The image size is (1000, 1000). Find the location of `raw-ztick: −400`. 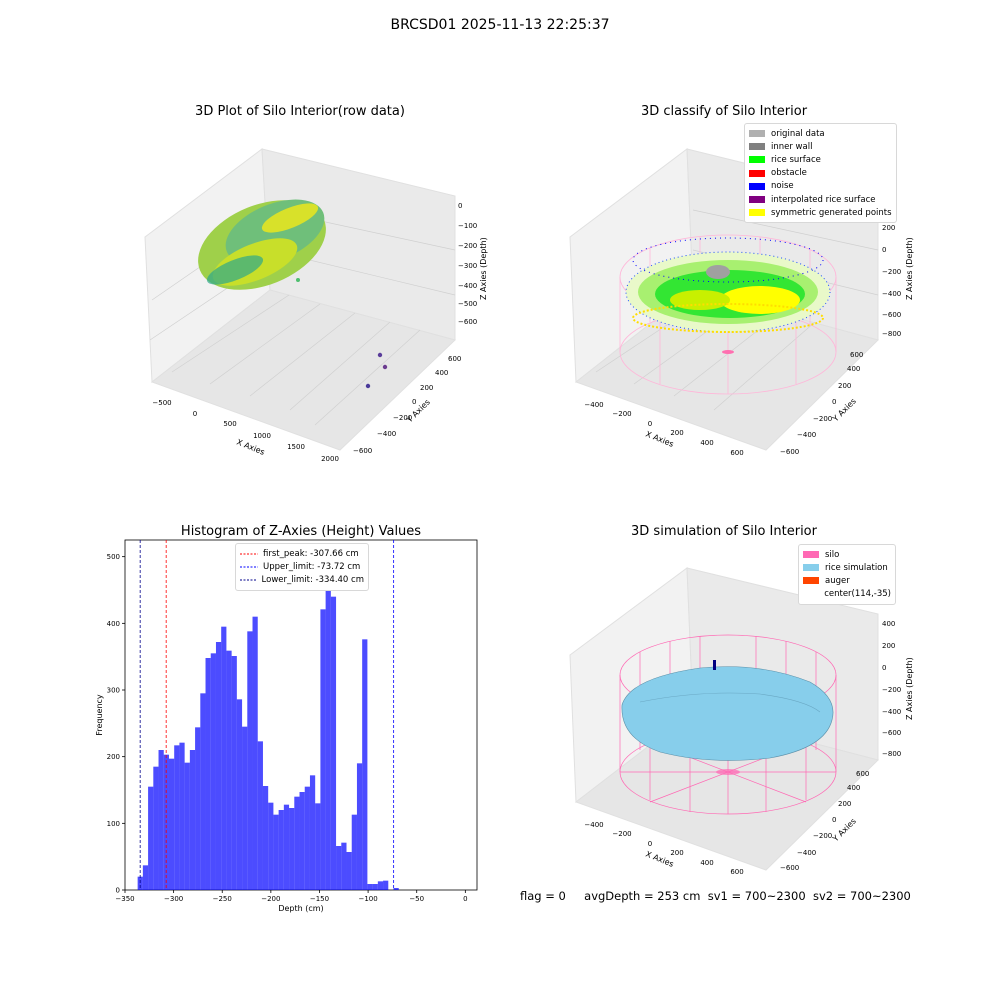

raw-ztick: −400 is located at coordinates (467, 286).